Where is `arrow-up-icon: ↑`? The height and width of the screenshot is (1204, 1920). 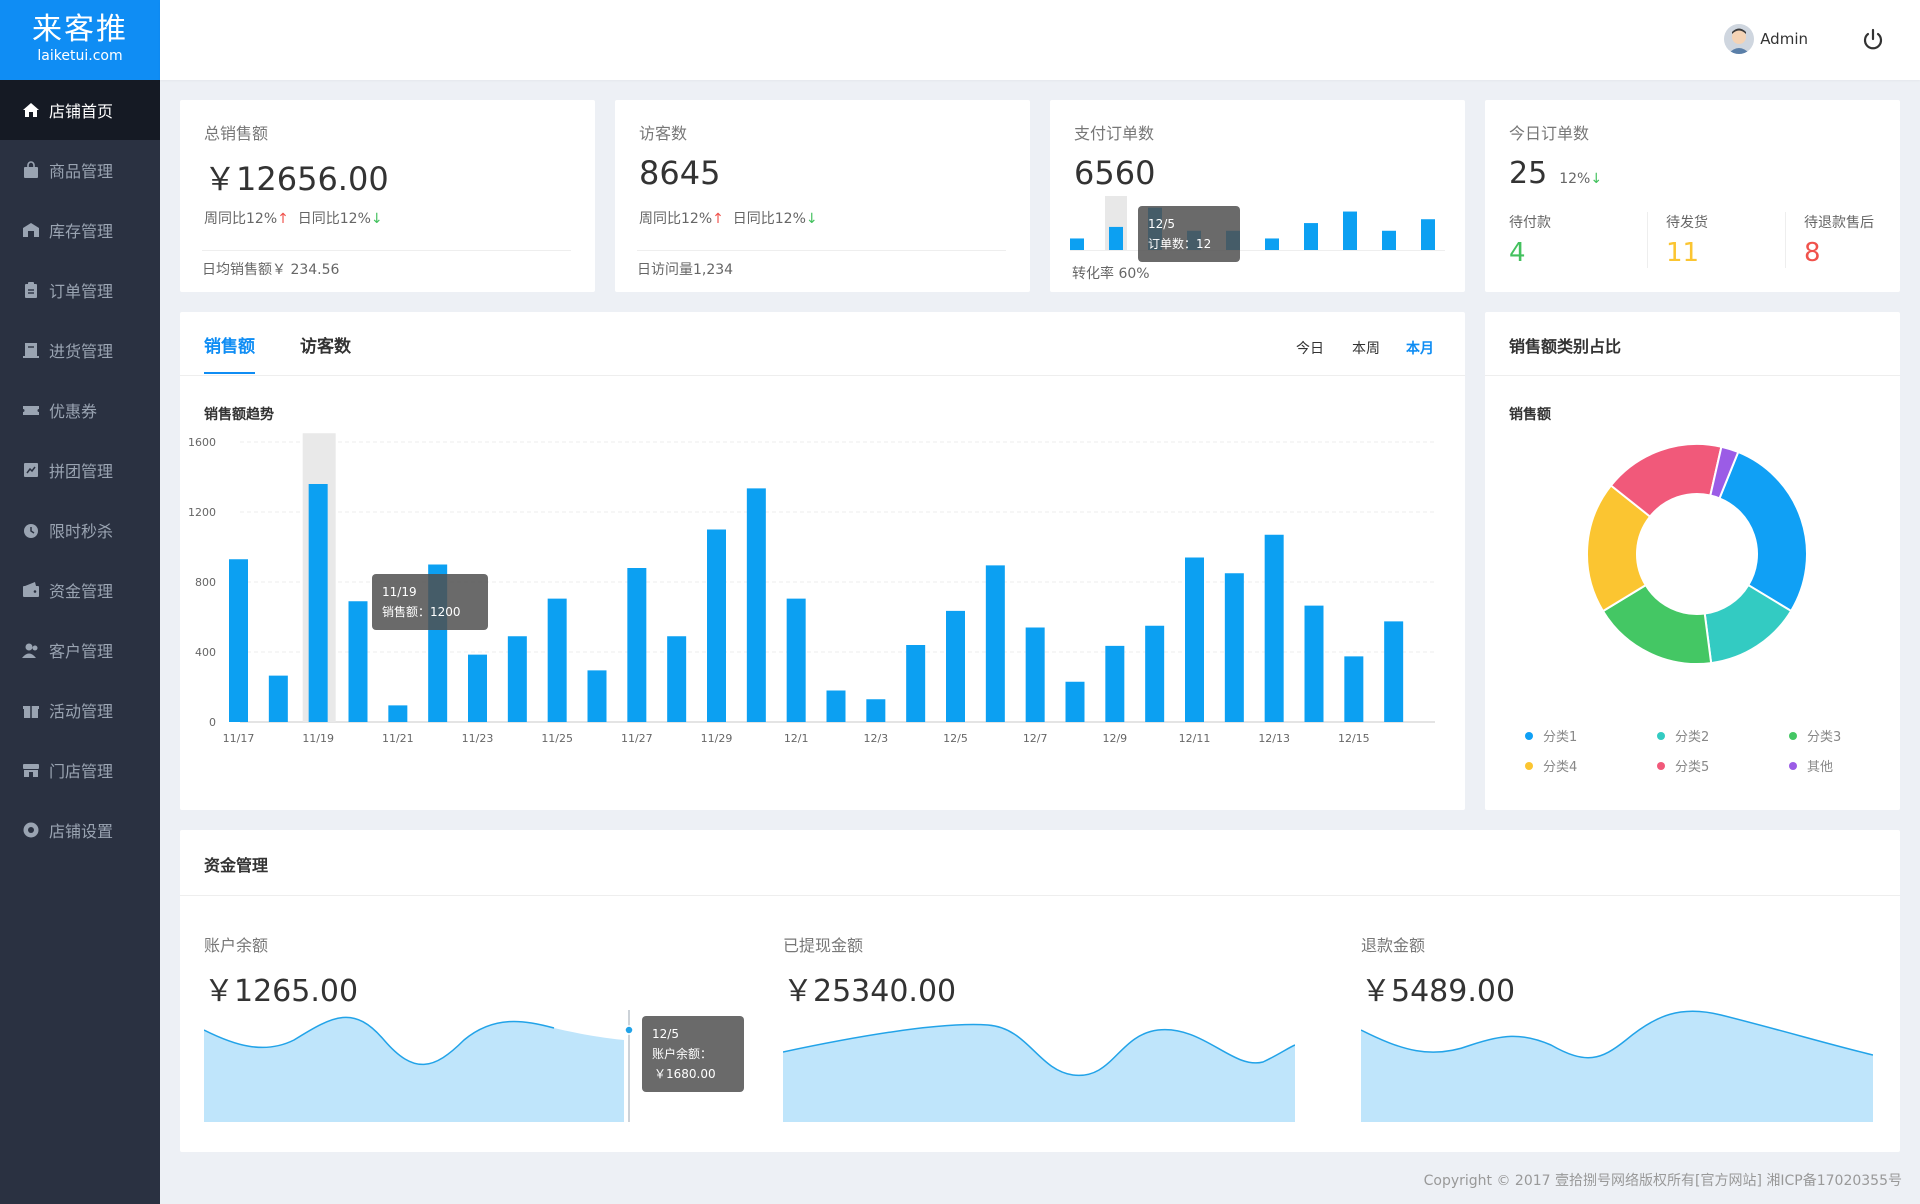 arrow-up-icon: ↑ is located at coordinates (718, 219).